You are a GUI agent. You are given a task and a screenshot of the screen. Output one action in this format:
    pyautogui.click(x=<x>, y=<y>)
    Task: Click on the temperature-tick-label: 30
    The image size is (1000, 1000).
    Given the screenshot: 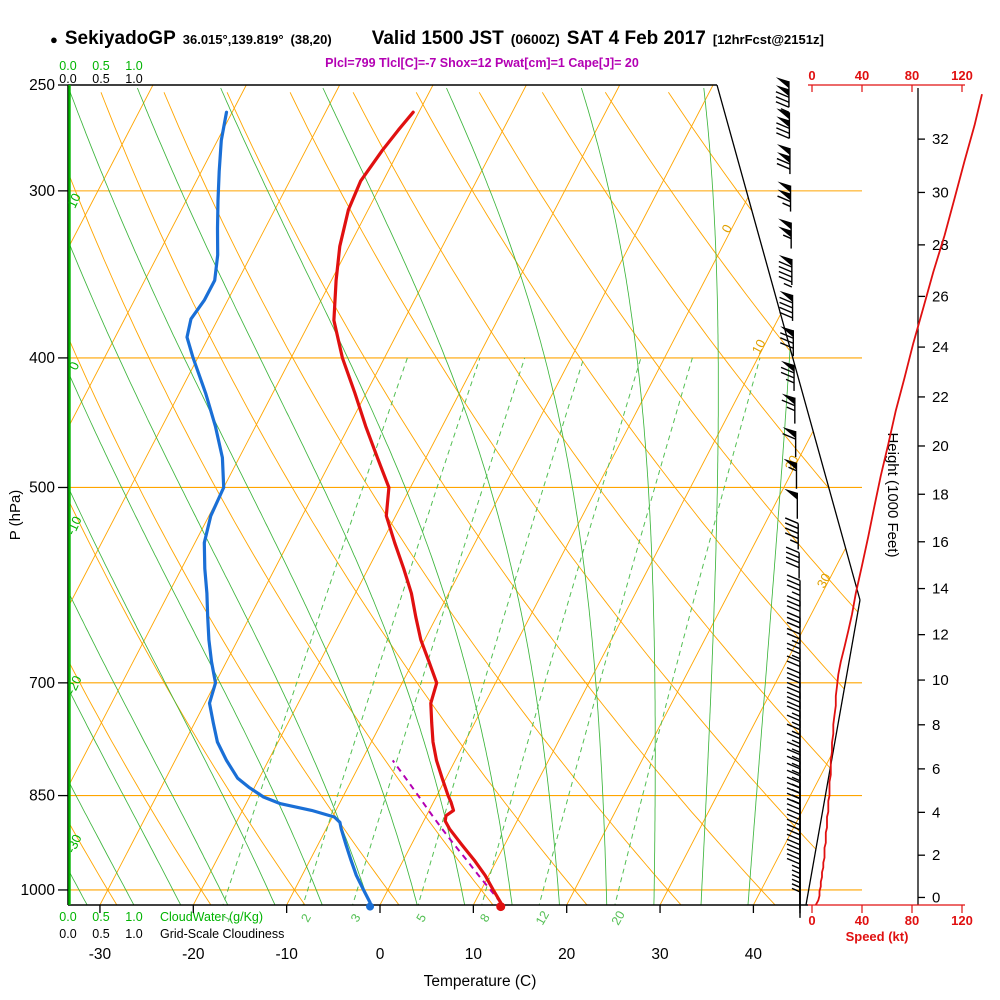 What is the action you would take?
    pyautogui.click(x=660, y=954)
    